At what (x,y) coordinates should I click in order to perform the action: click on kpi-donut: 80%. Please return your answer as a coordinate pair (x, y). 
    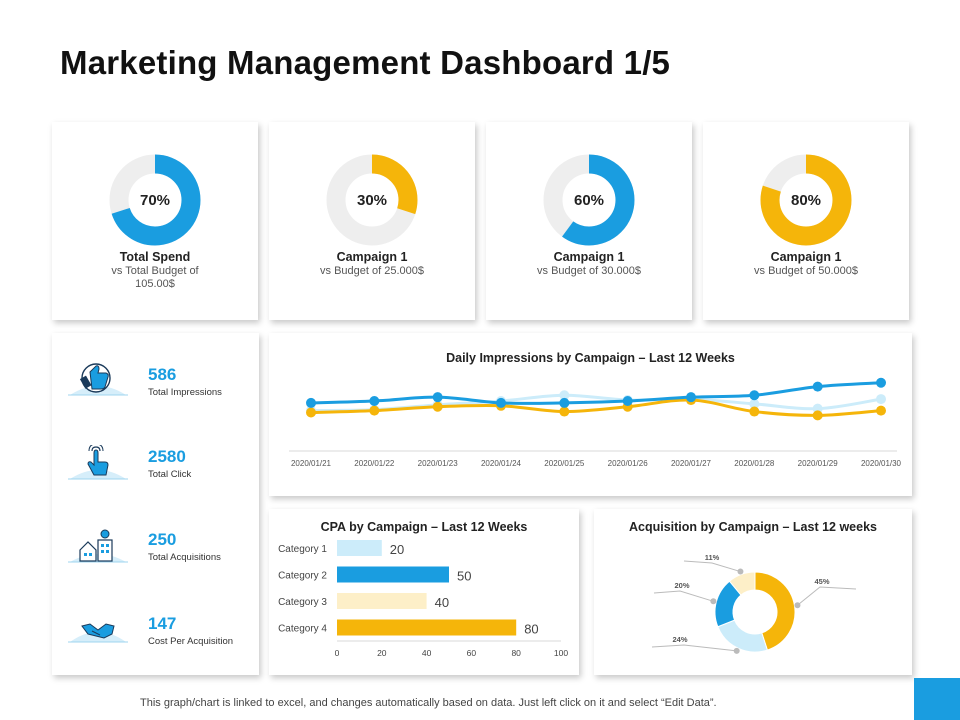
    Looking at the image, I should click on (806, 200).